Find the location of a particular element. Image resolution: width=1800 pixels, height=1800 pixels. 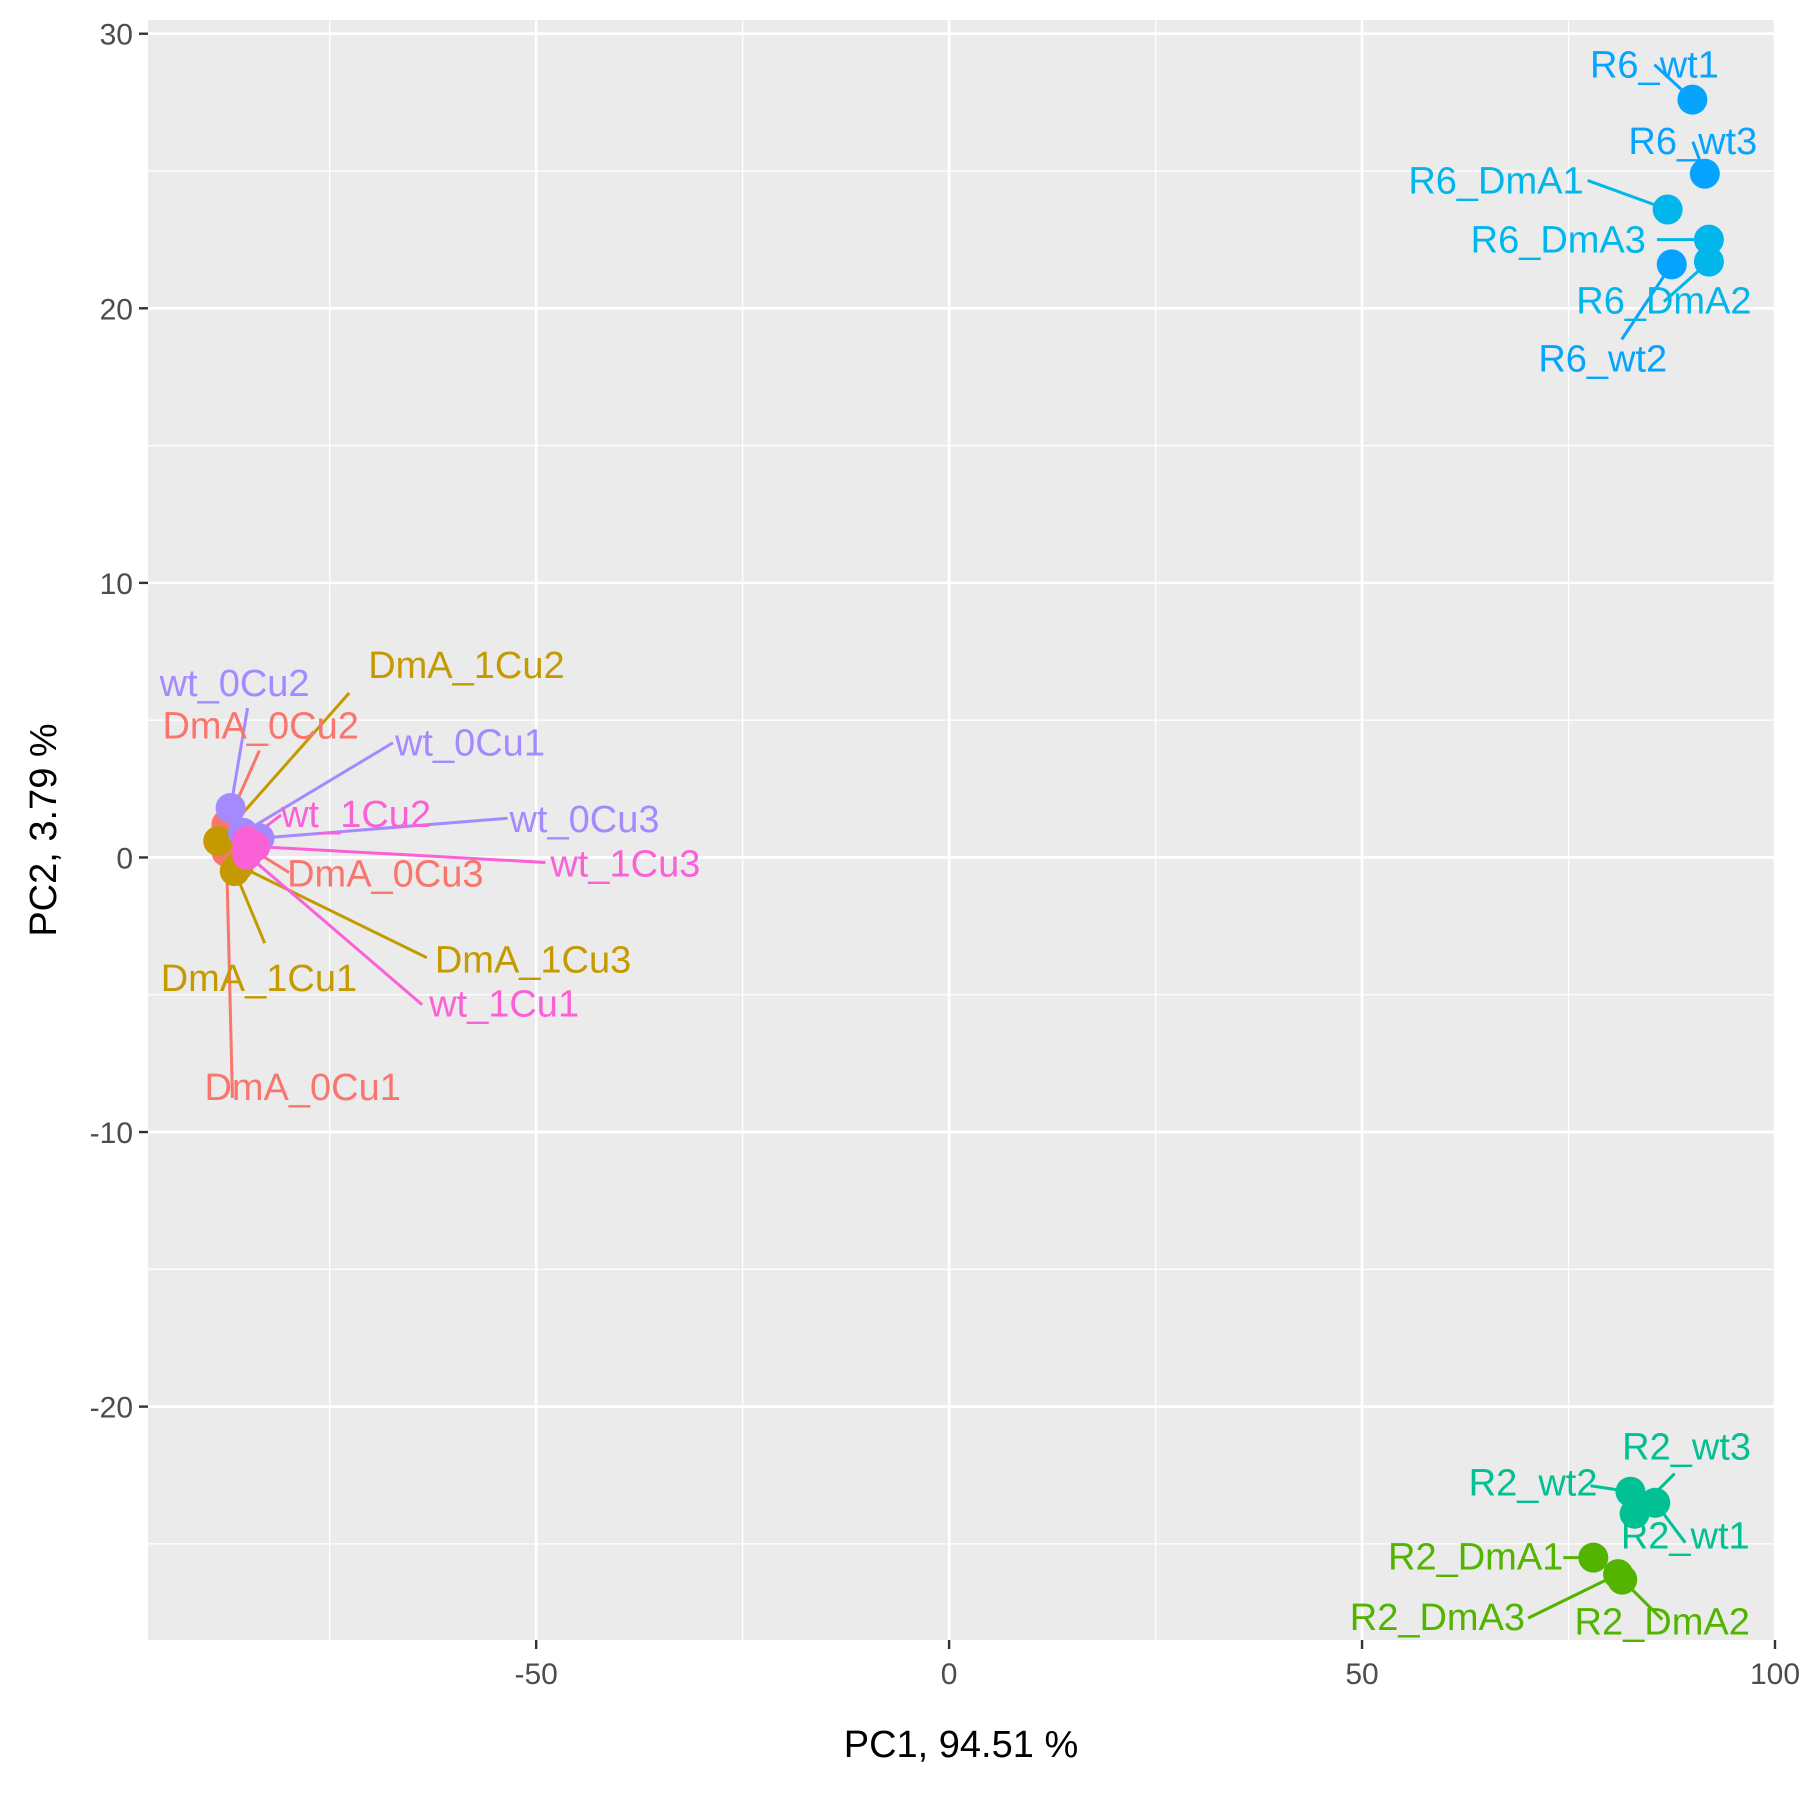

point-R6_wt3 is located at coordinates (1704, 173).